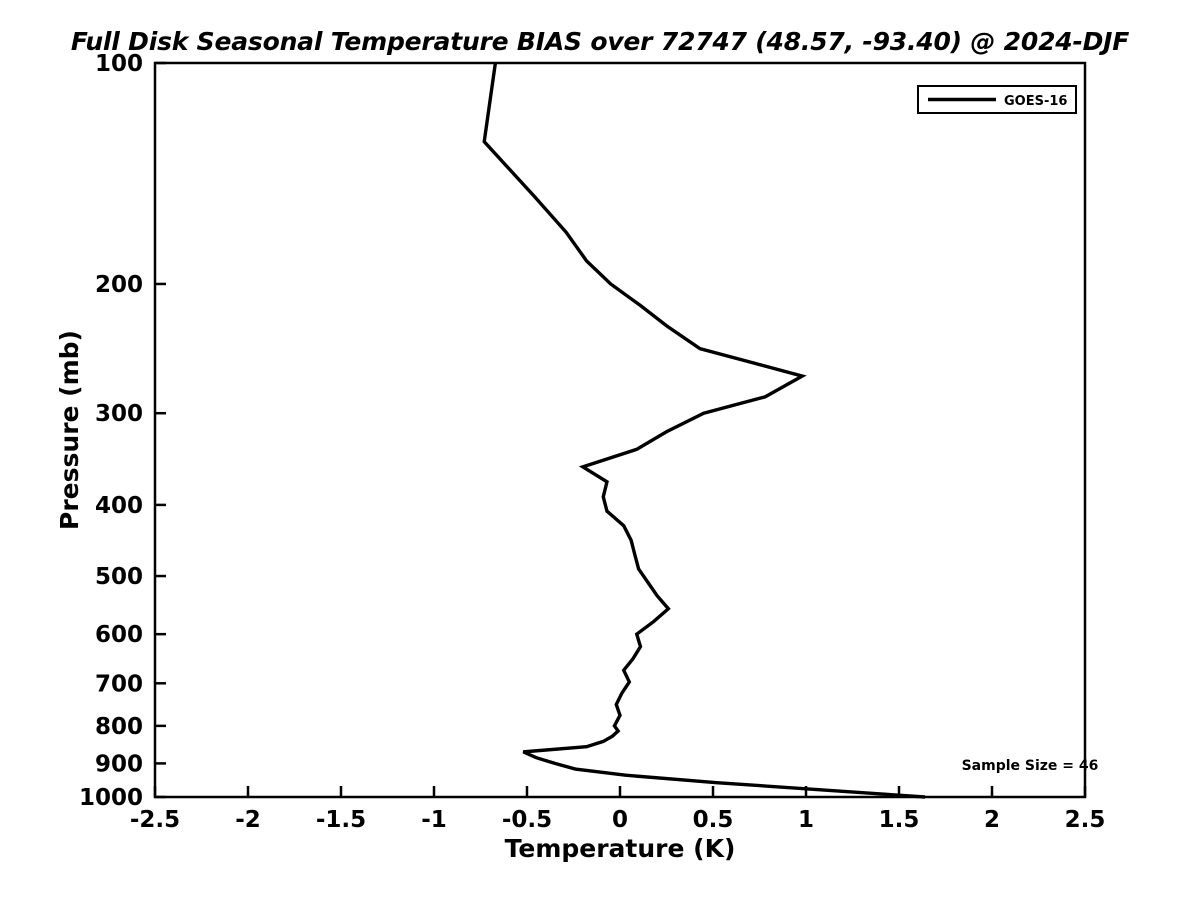 The width and height of the screenshot is (1200, 900). What do you see at coordinates (119, 635) in the screenshot?
I see `y-tick-label: 600` at bounding box center [119, 635].